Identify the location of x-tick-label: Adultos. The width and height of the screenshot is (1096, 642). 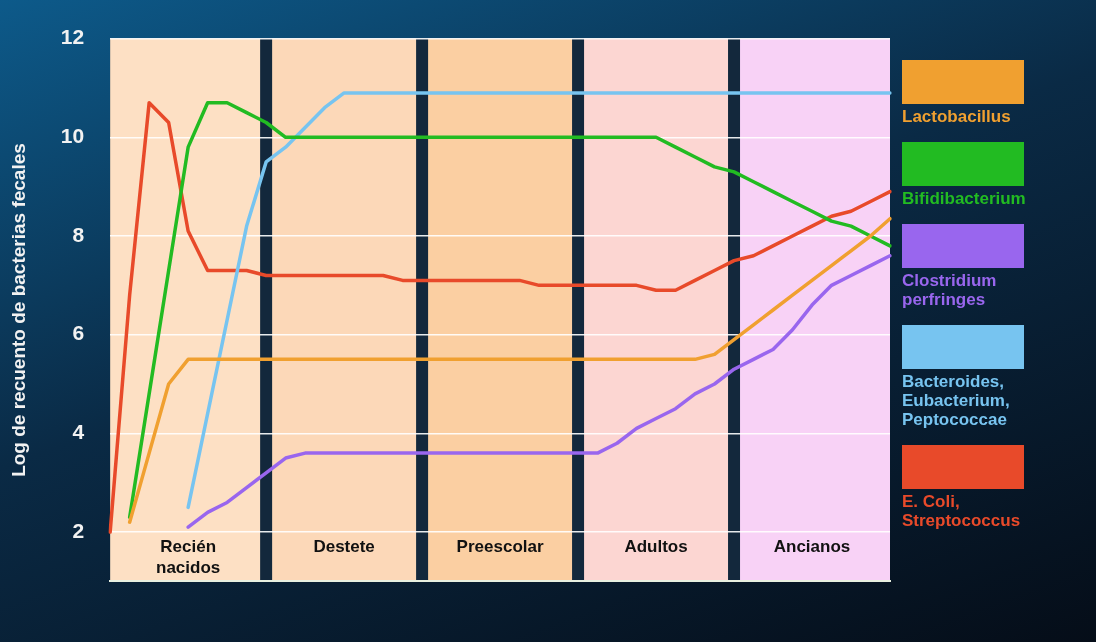
(656, 547).